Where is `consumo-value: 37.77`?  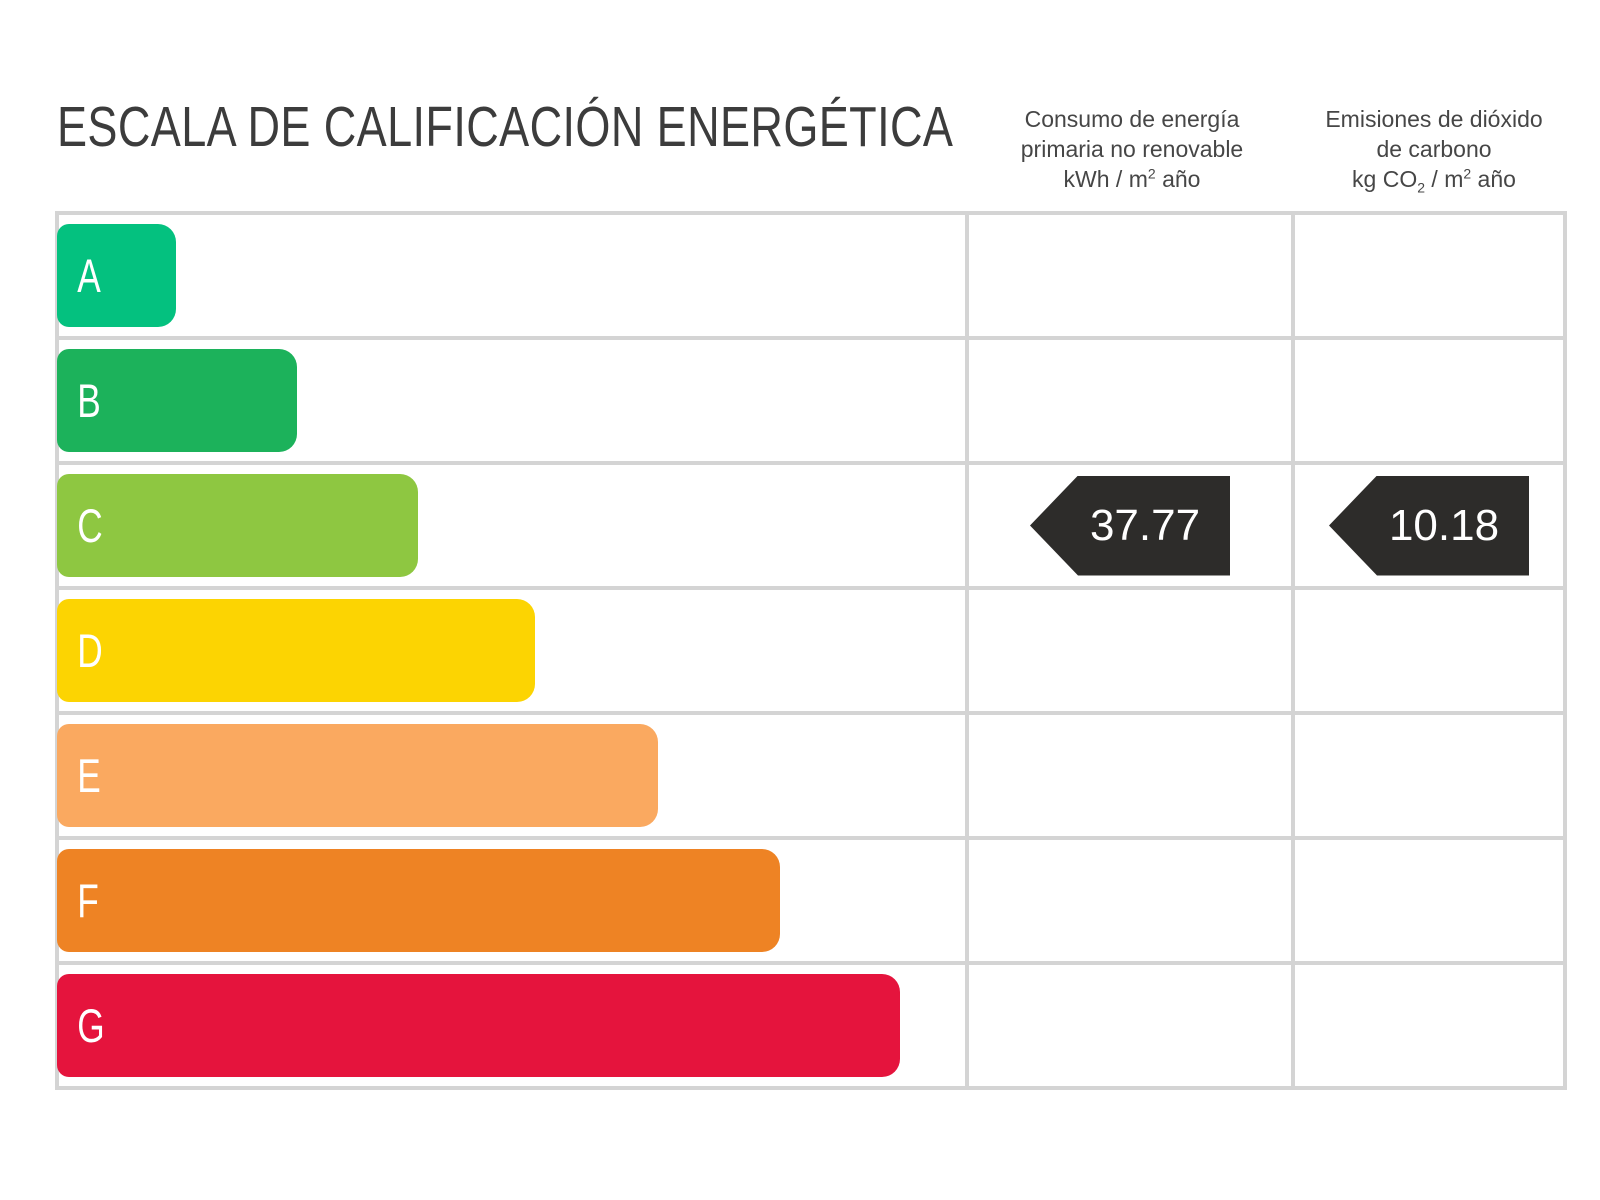 consumo-value: 37.77 is located at coordinates (1145, 525).